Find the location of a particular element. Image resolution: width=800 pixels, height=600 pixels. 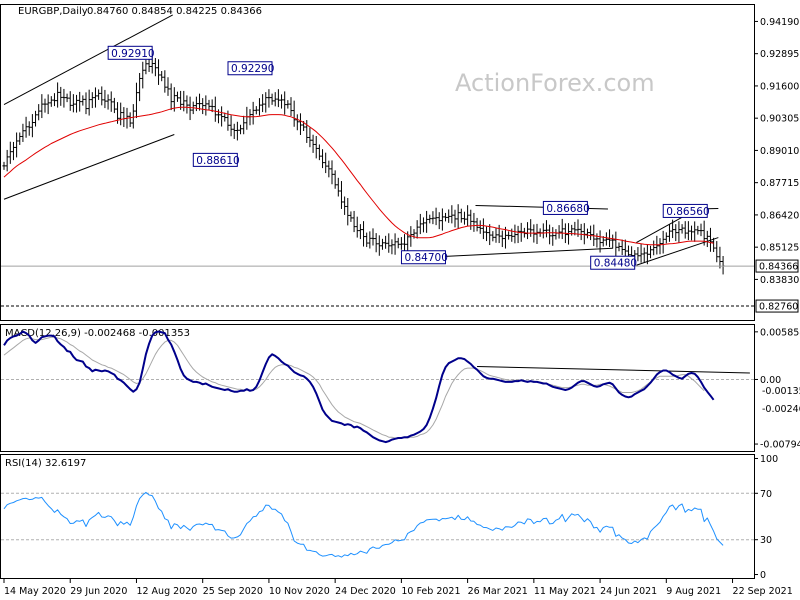

x-tick-label: 12 Aug 2020 is located at coordinates (166, 591).